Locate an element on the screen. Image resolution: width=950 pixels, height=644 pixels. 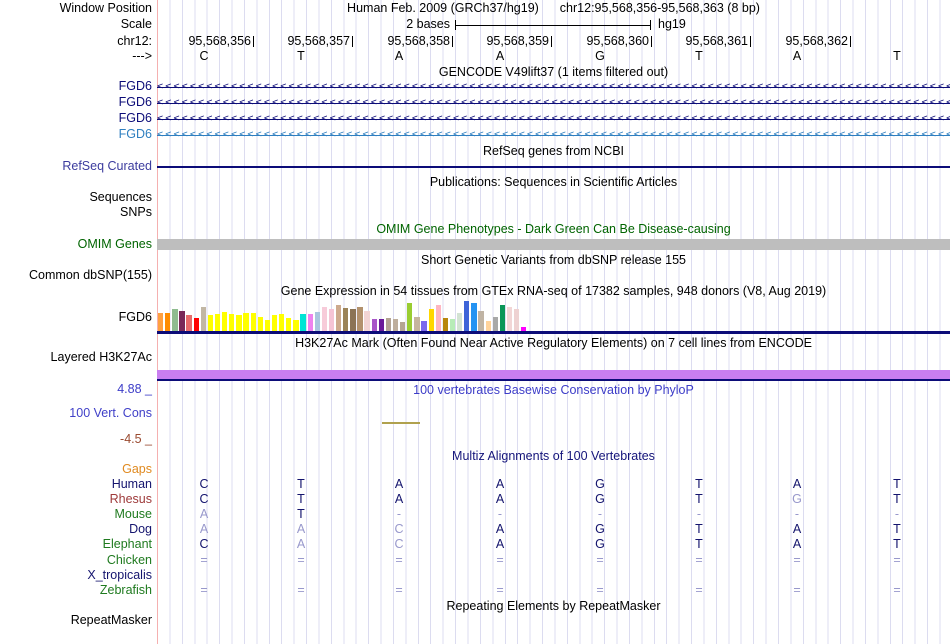
alignment-base: G is located at coordinates (600, 529).